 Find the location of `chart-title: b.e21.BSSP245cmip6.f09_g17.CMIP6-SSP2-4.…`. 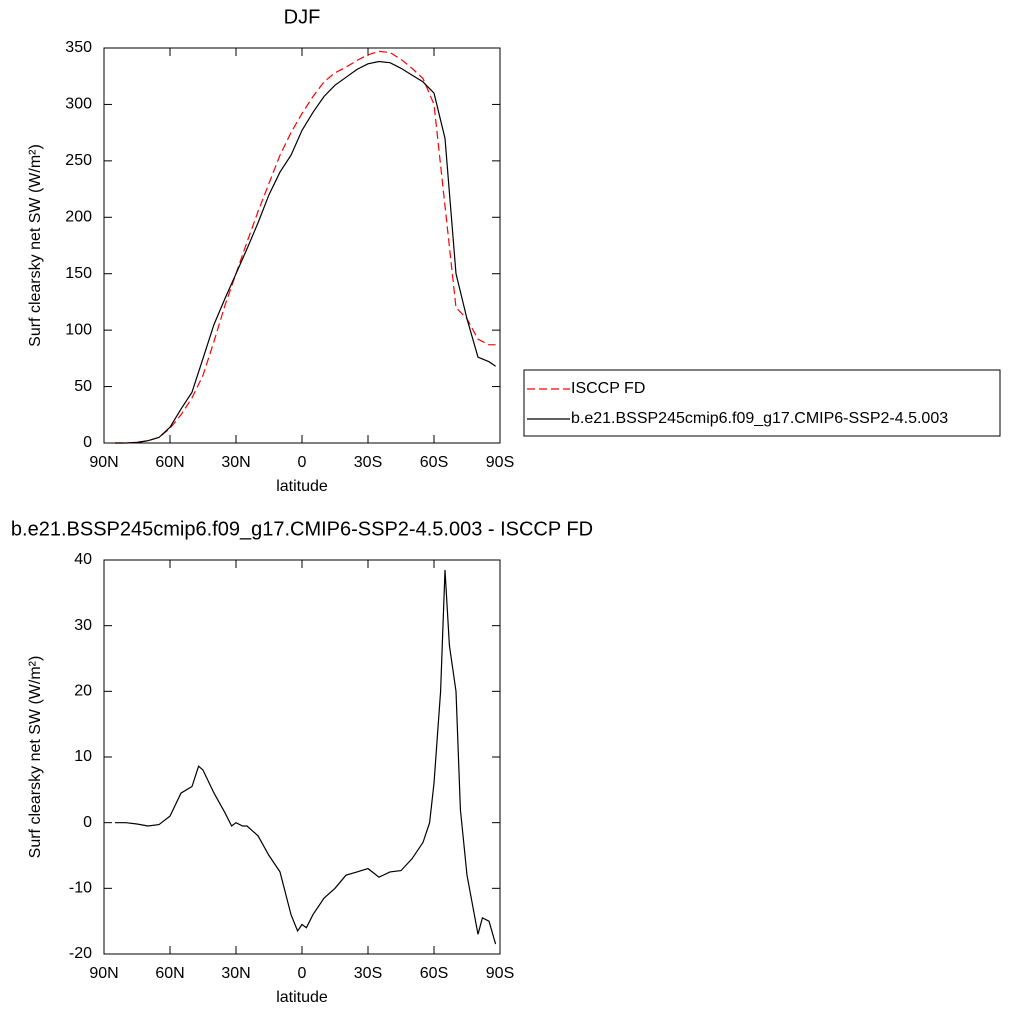

chart-title: b.e21.BSSP245cmip6.f09_g17.CMIP6-SSP2-4.… is located at coordinates (302, 529).